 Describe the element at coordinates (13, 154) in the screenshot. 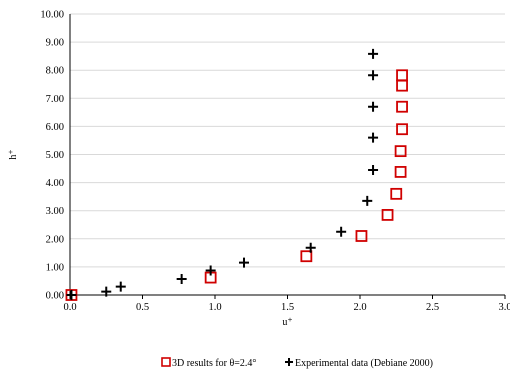

I see `y-axis-title: h⁺` at that location.